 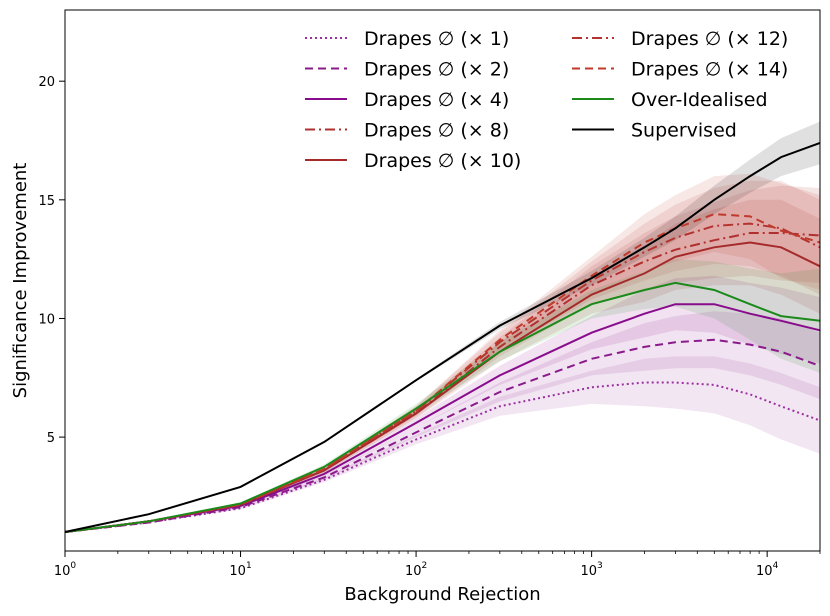 What do you see at coordinates (442, 161) in the screenshot?
I see `legend-label-4: Drapes ∅ (× 10)` at bounding box center [442, 161].